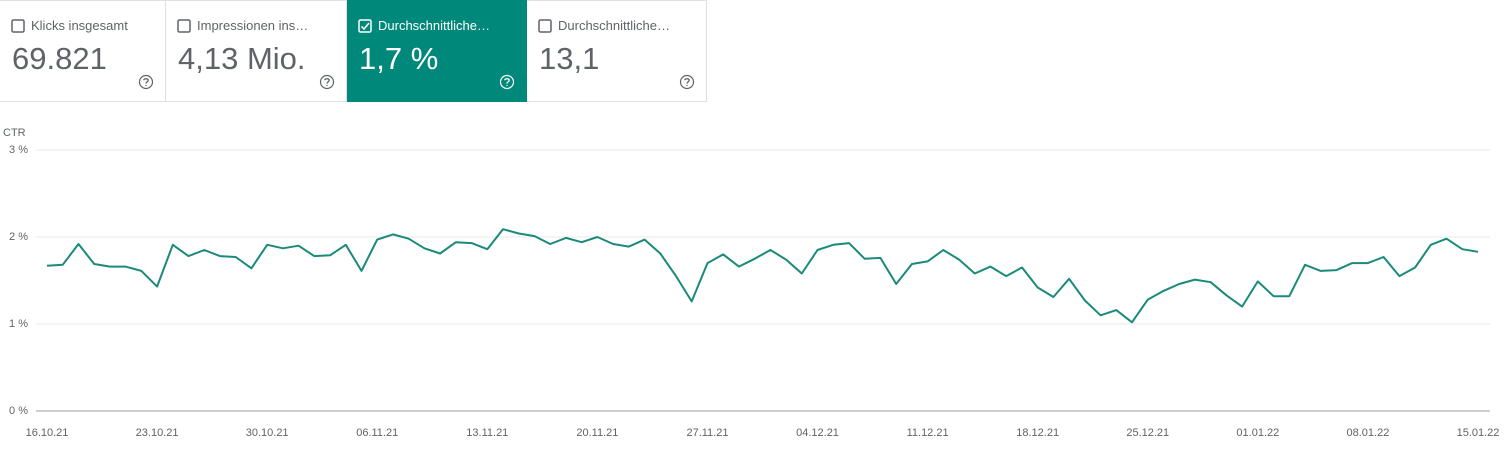  I want to click on metric-card: Durchschnittliche… 1,7 %, so click(437, 51).